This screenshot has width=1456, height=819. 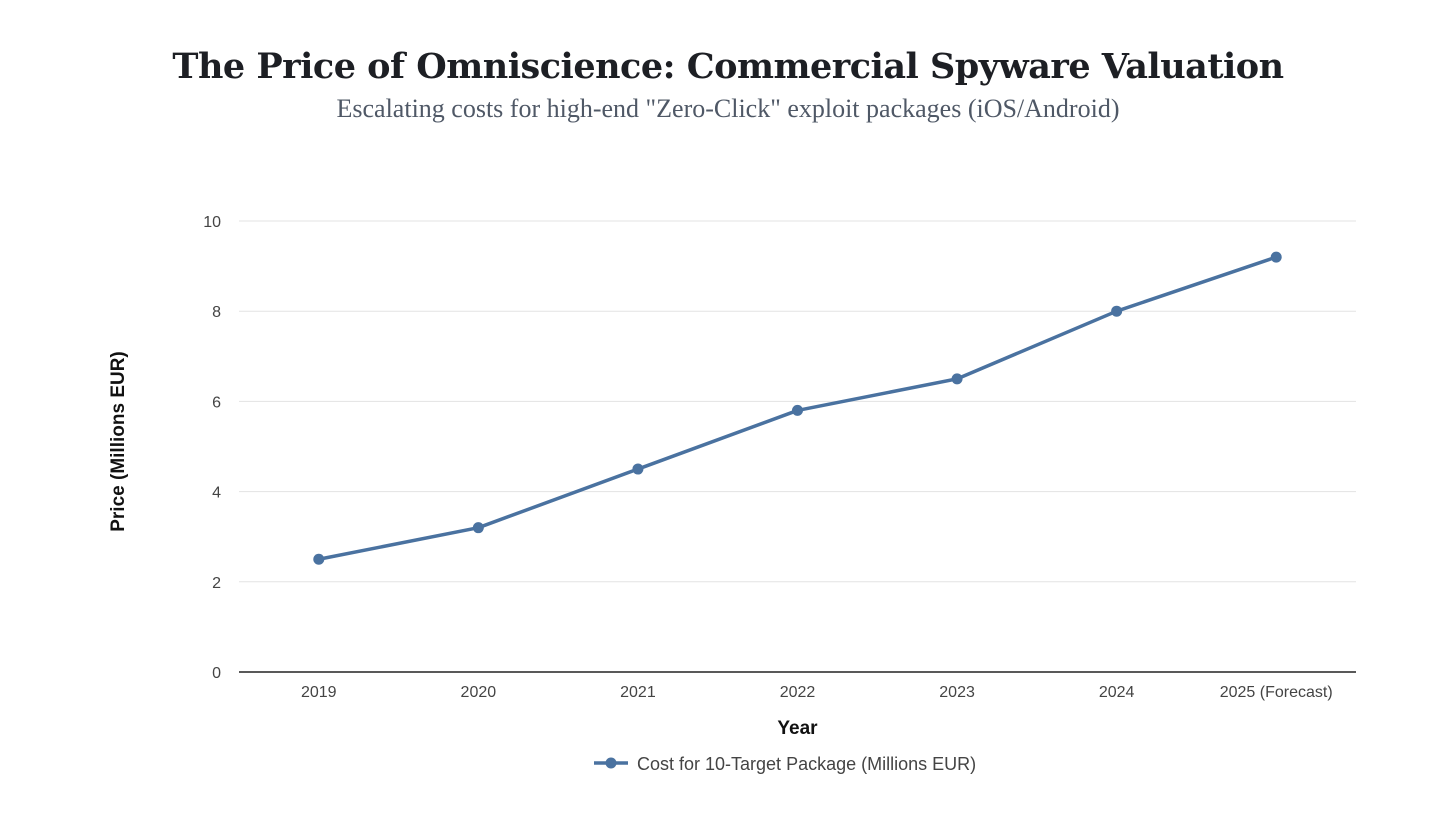 I want to click on data-point-2021, so click(x=638, y=469).